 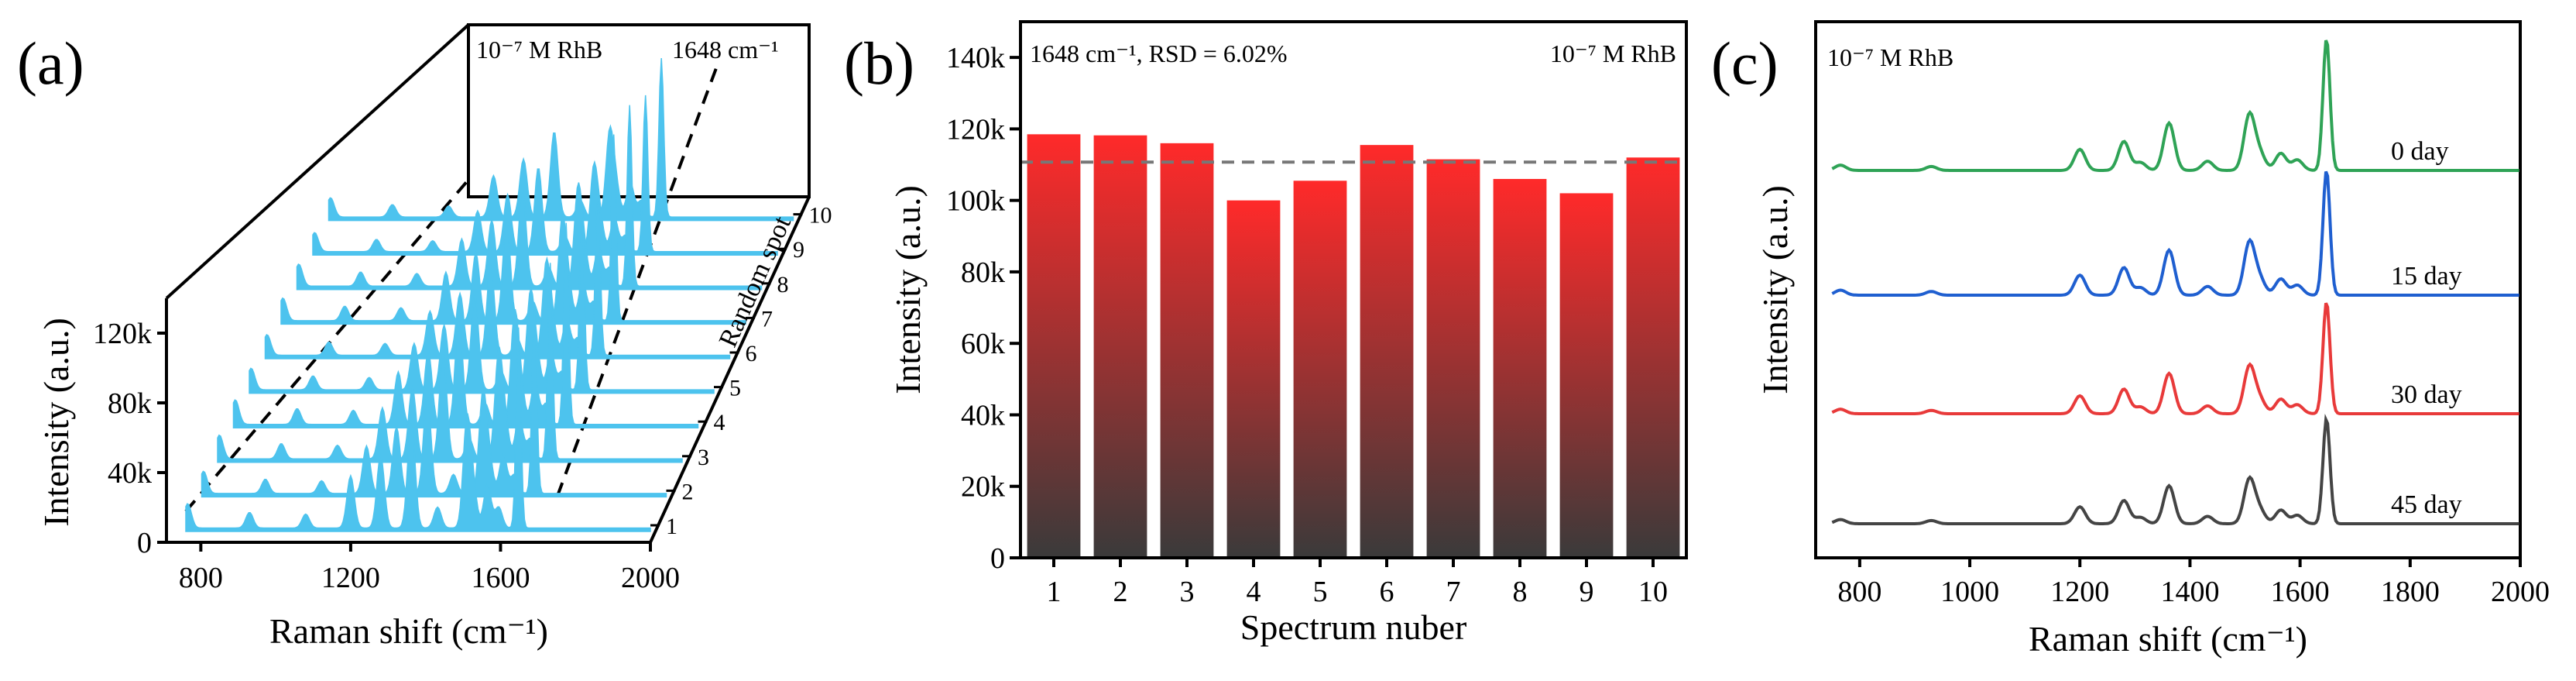 I want to click on a-ytick-label: 0, so click(x=144, y=543).